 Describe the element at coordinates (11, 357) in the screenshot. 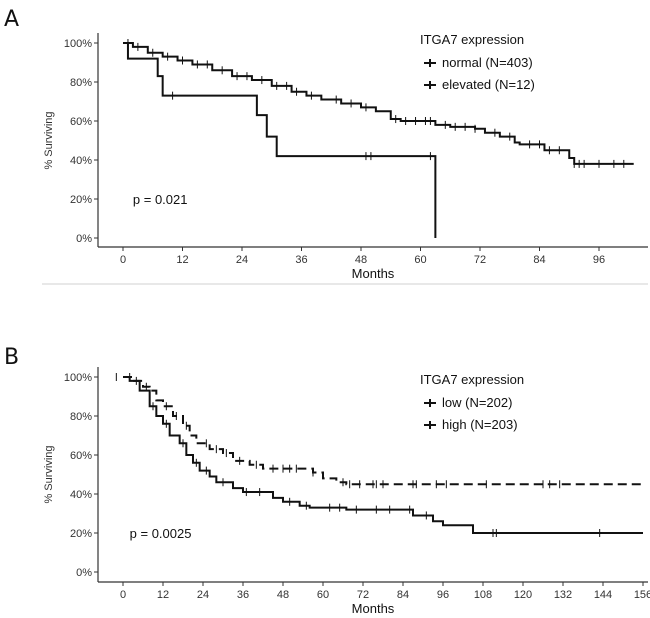

I see `panel-label-b: B` at that location.